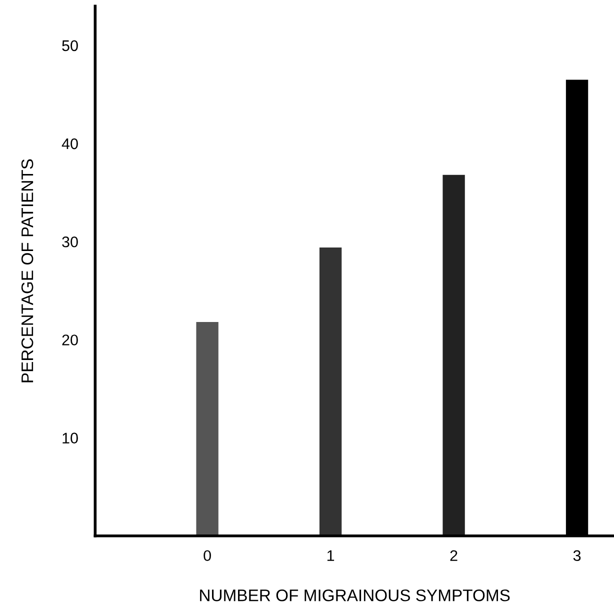  Describe the element at coordinates (70, 242) in the screenshot. I see `y-tick-label: 30` at that location.